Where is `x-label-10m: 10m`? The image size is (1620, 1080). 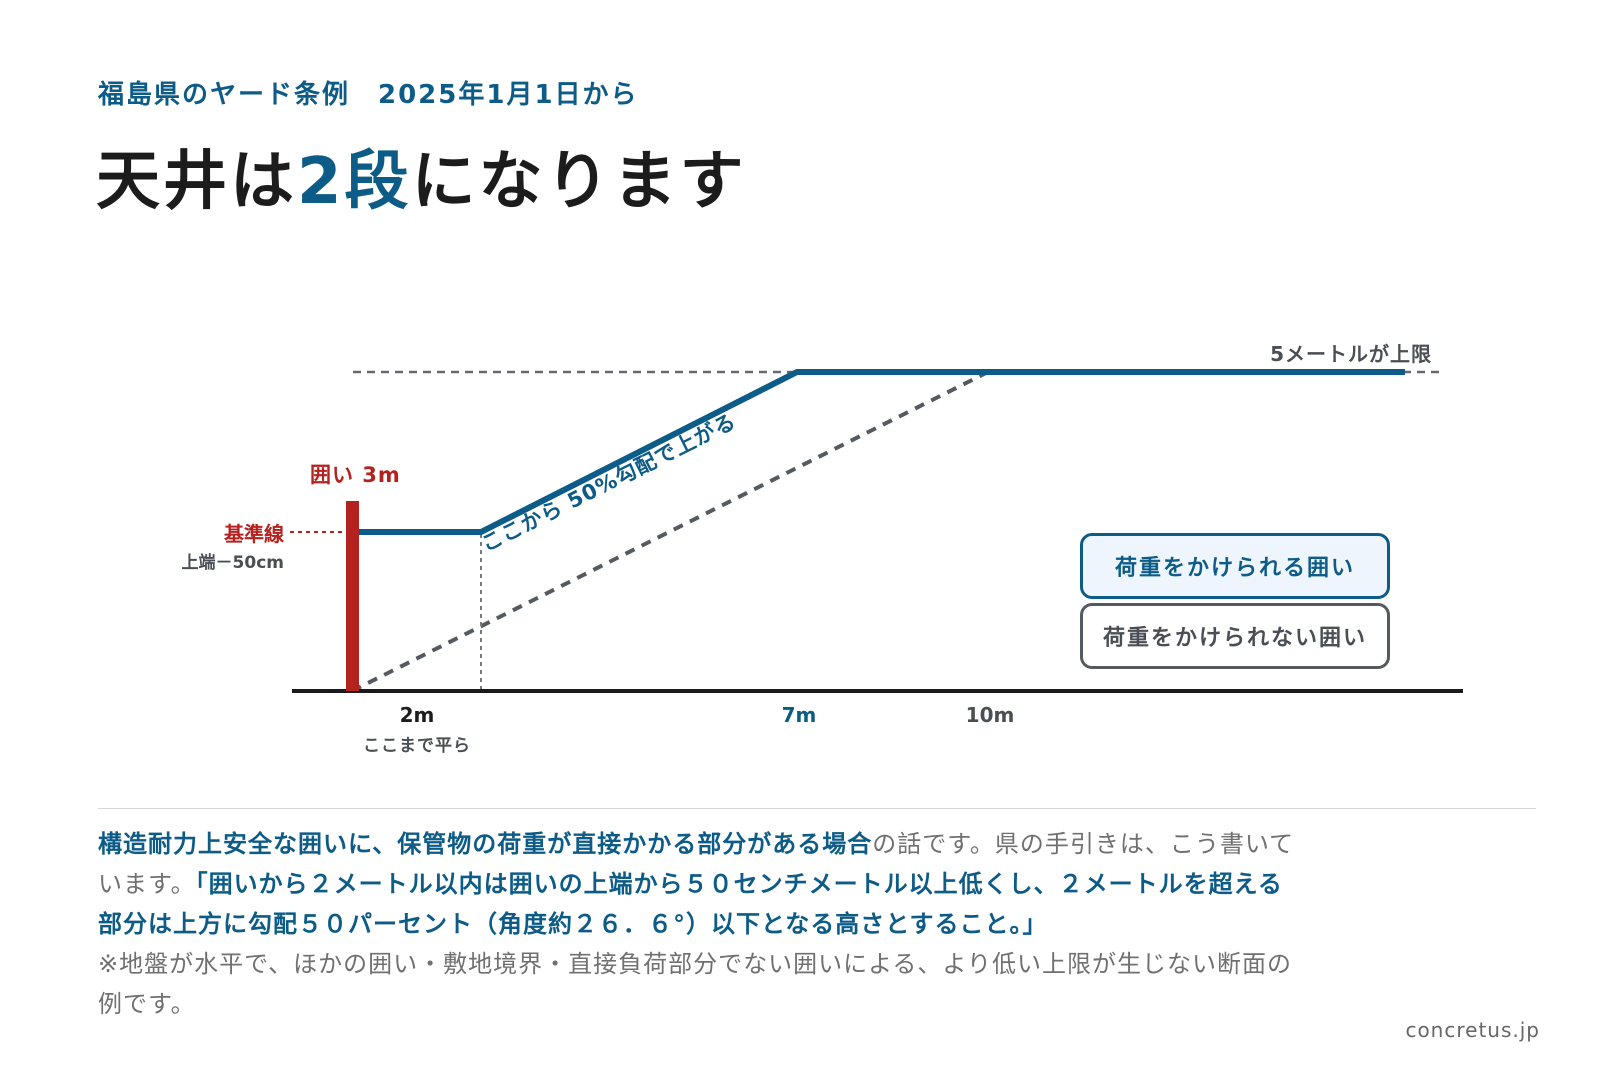 x-label-10m: 10m is located at coordinates (990, 715).